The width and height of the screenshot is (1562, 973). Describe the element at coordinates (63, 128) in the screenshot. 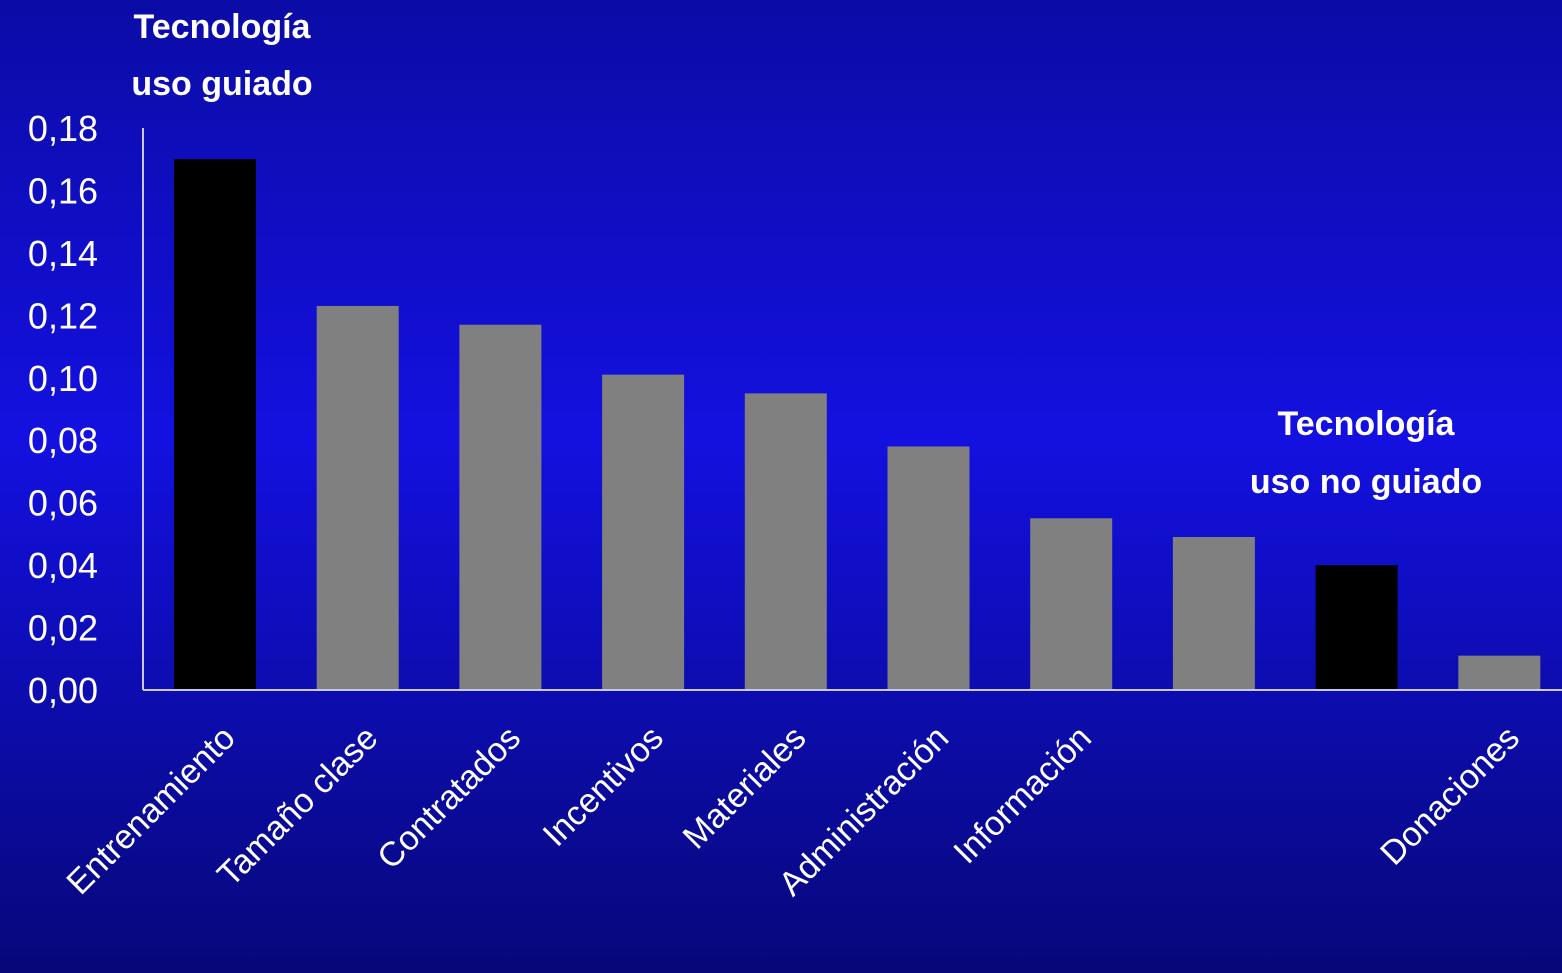

I see `y-tick-label: 0,18` at that location.